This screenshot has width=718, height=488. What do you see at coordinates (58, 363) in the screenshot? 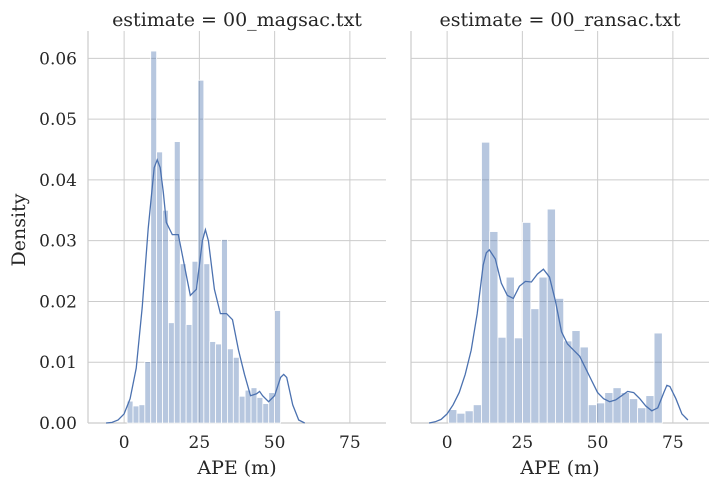
I see `y-tick-label: 0.01` at bounding box center [58, 363].